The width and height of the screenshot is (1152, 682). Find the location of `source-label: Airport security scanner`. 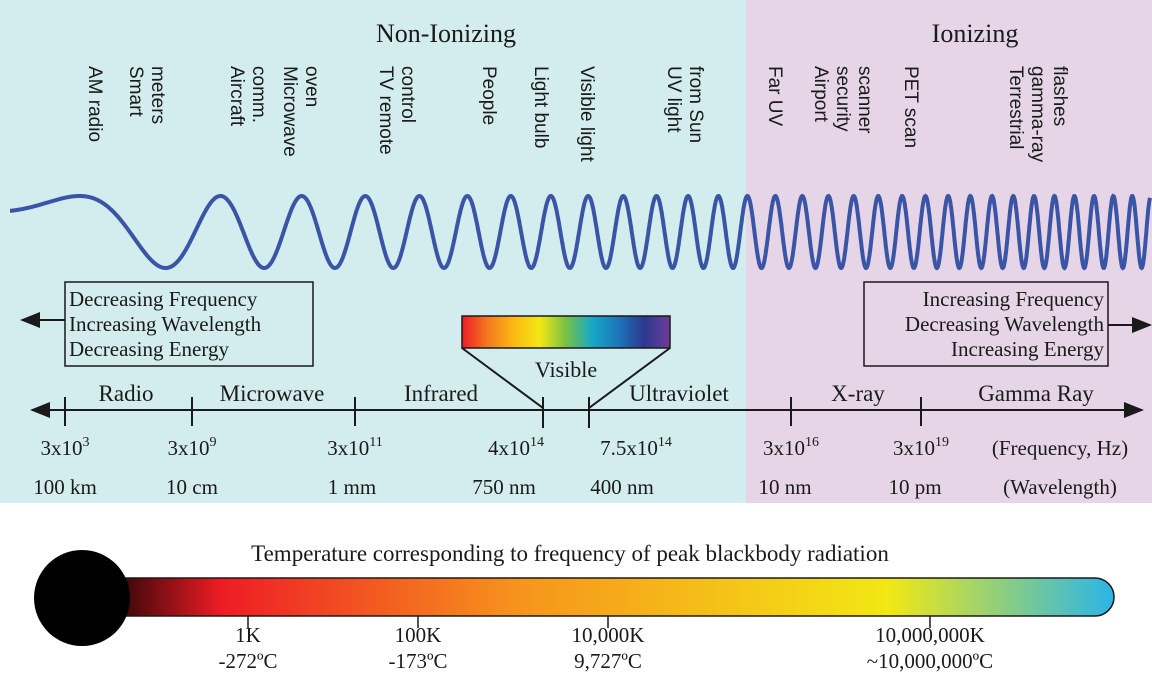

source-label: Airport security scanner is located at coordinates (842, 100).